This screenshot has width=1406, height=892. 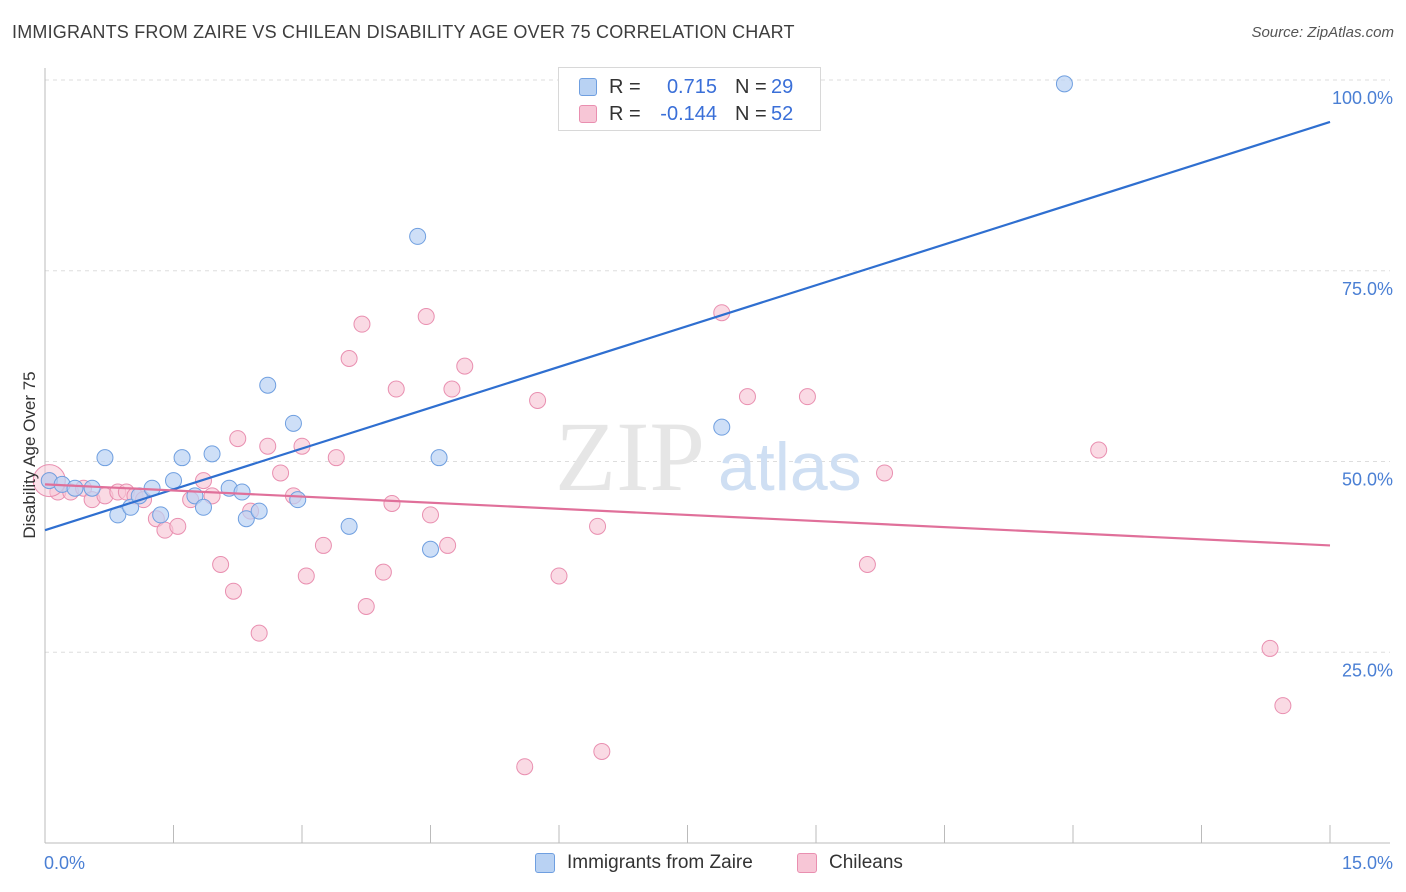 I want to click on legend-item-zaire: Immigrants from Zaire, so click(x=644, y=863).